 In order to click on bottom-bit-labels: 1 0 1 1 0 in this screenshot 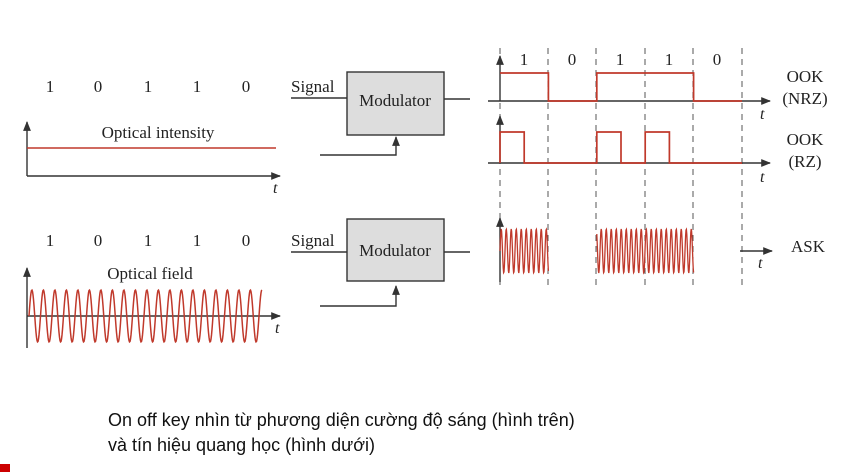, I will do `click(148, 240)`.